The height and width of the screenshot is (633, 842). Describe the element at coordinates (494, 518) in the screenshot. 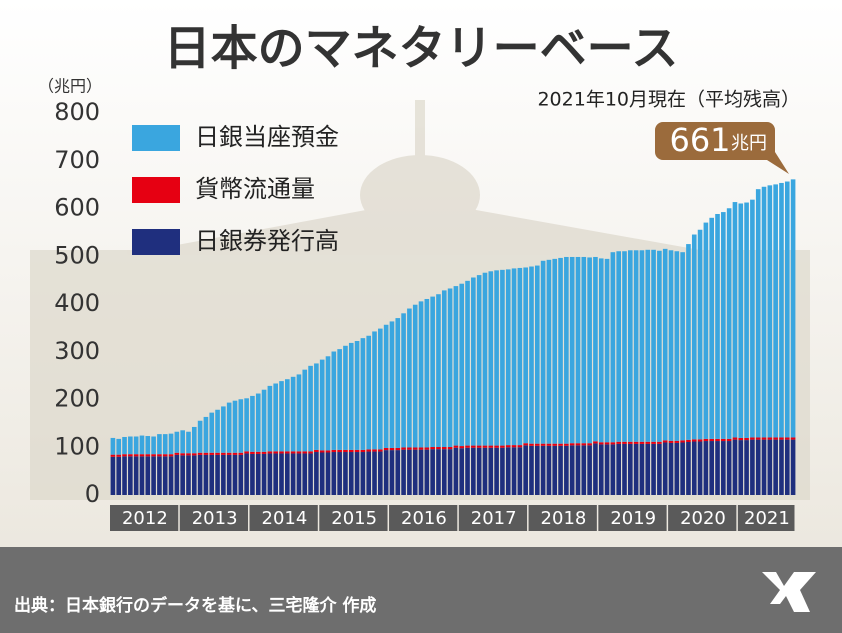

I see `x-tick-label: 2017` at that location.